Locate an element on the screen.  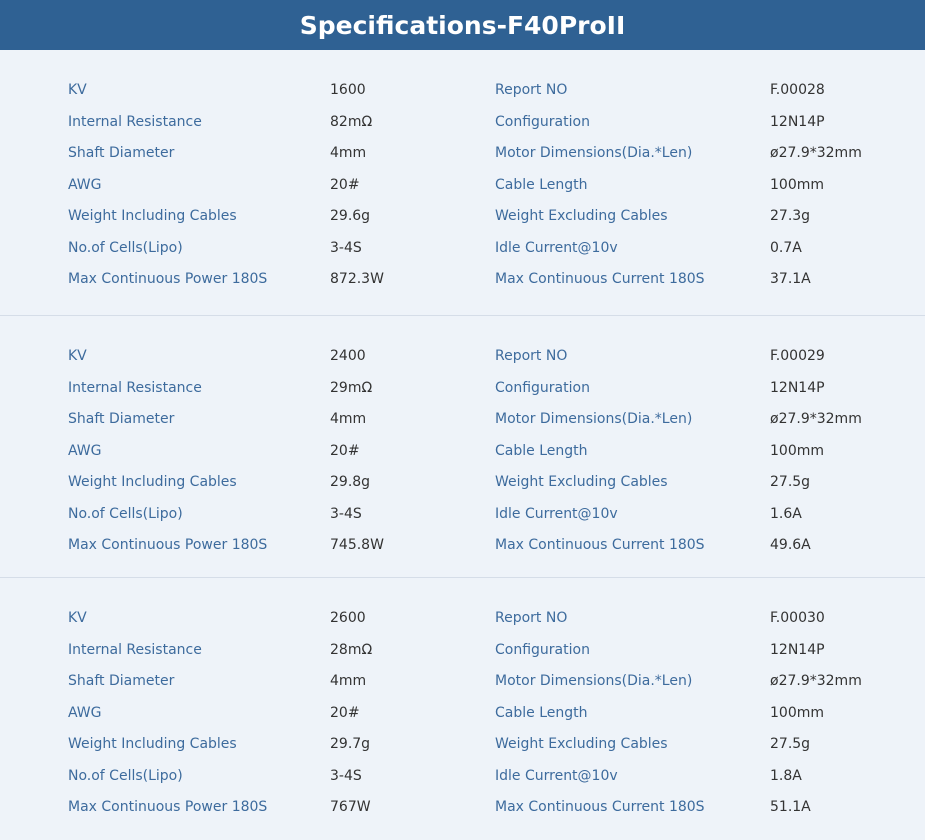
spec-value: 1600 is located at coordinates (348, 90).